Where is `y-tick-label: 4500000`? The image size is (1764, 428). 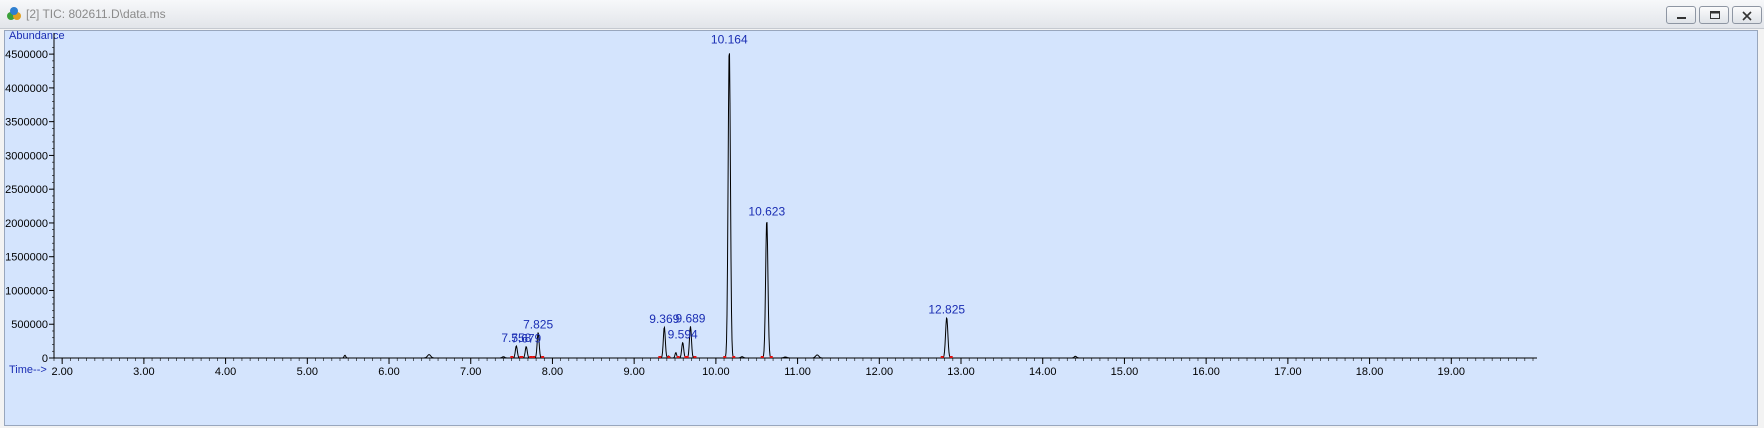
y-tick-label: 4500000 is located at coordinates (26, 55).